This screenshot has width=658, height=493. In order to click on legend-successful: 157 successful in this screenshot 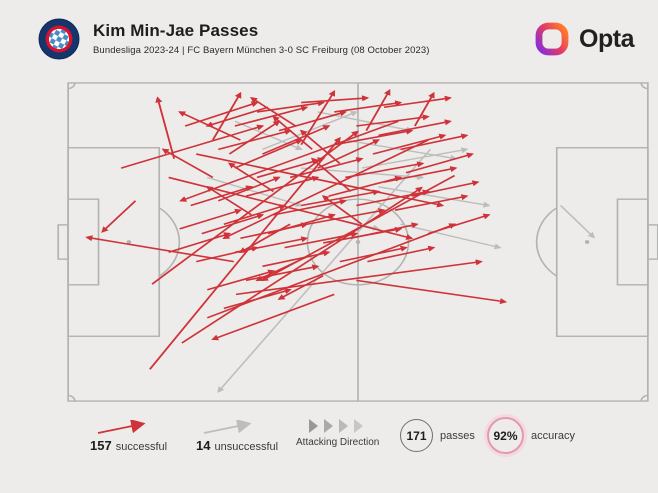, I will do `click(128, 436)`.